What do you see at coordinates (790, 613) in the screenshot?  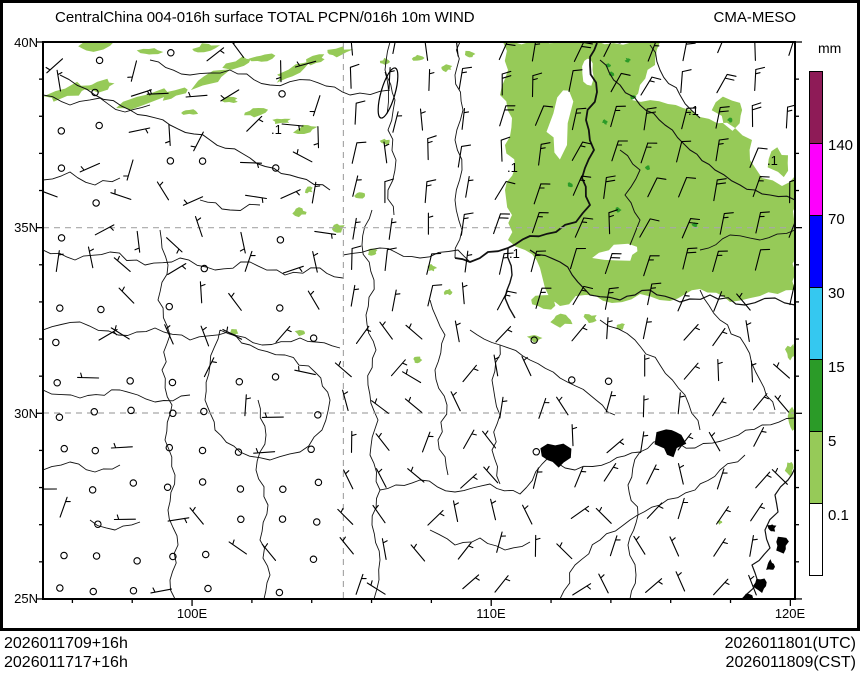 I see `lon-label-120e: 120E` at bounding box center [790, 613].